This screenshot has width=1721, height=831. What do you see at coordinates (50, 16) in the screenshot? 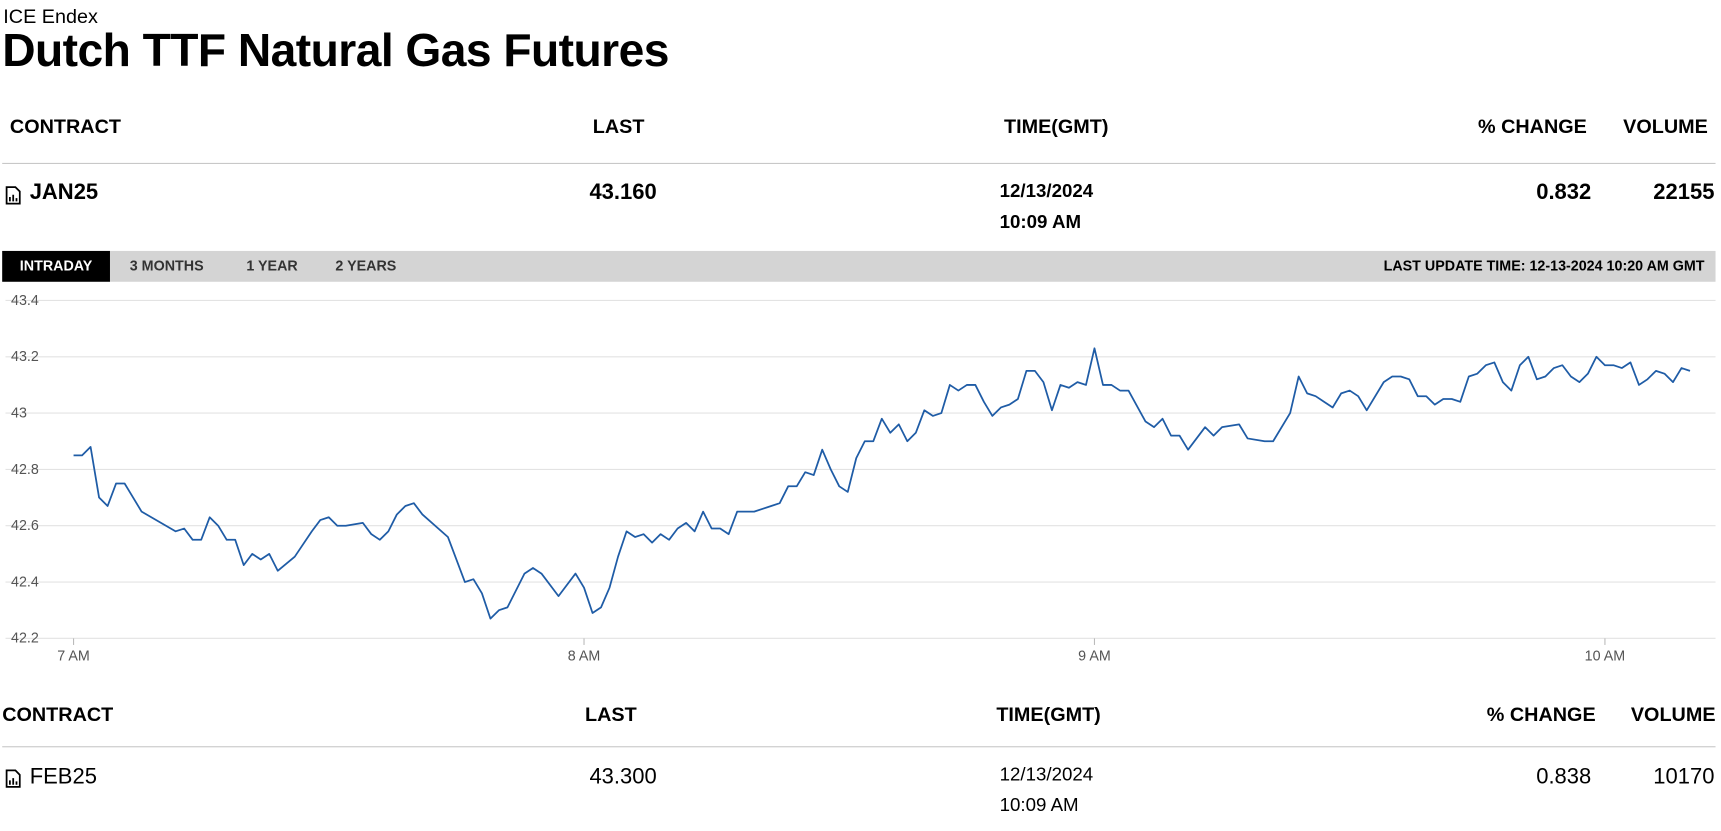
I see `exchange-name: ICE Endex` at bounding box center [50, 16].